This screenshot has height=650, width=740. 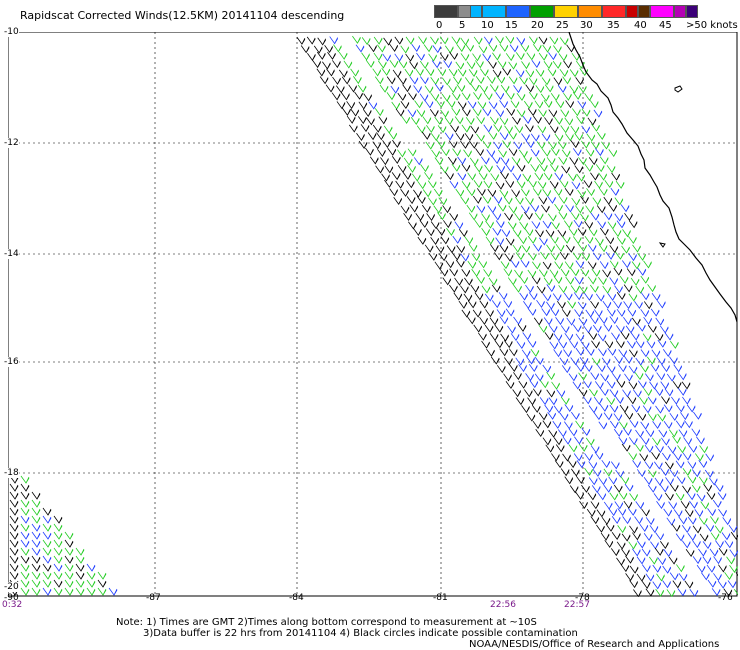 What do you see at coordinates (11, 254) in the screenshot?
I see `lat-label-14: -14` at bounding box center [11, 254].